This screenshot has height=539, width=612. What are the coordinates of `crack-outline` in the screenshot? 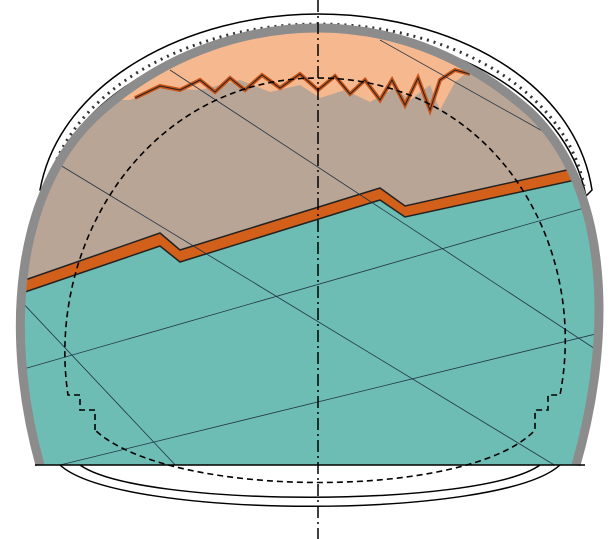 It's located at (302, 90).